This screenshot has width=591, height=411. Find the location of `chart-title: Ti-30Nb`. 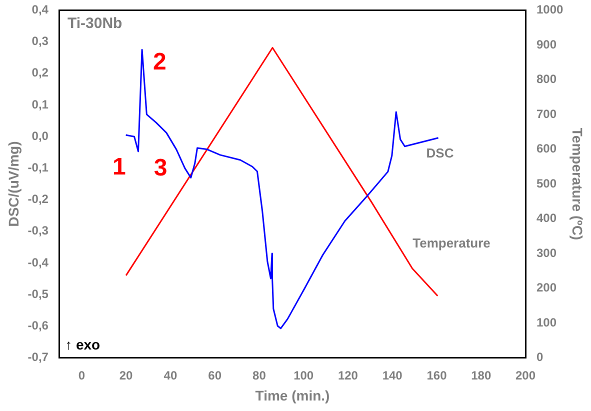

chart-title: Ti-30Nb is located at coordinates (94, 23).